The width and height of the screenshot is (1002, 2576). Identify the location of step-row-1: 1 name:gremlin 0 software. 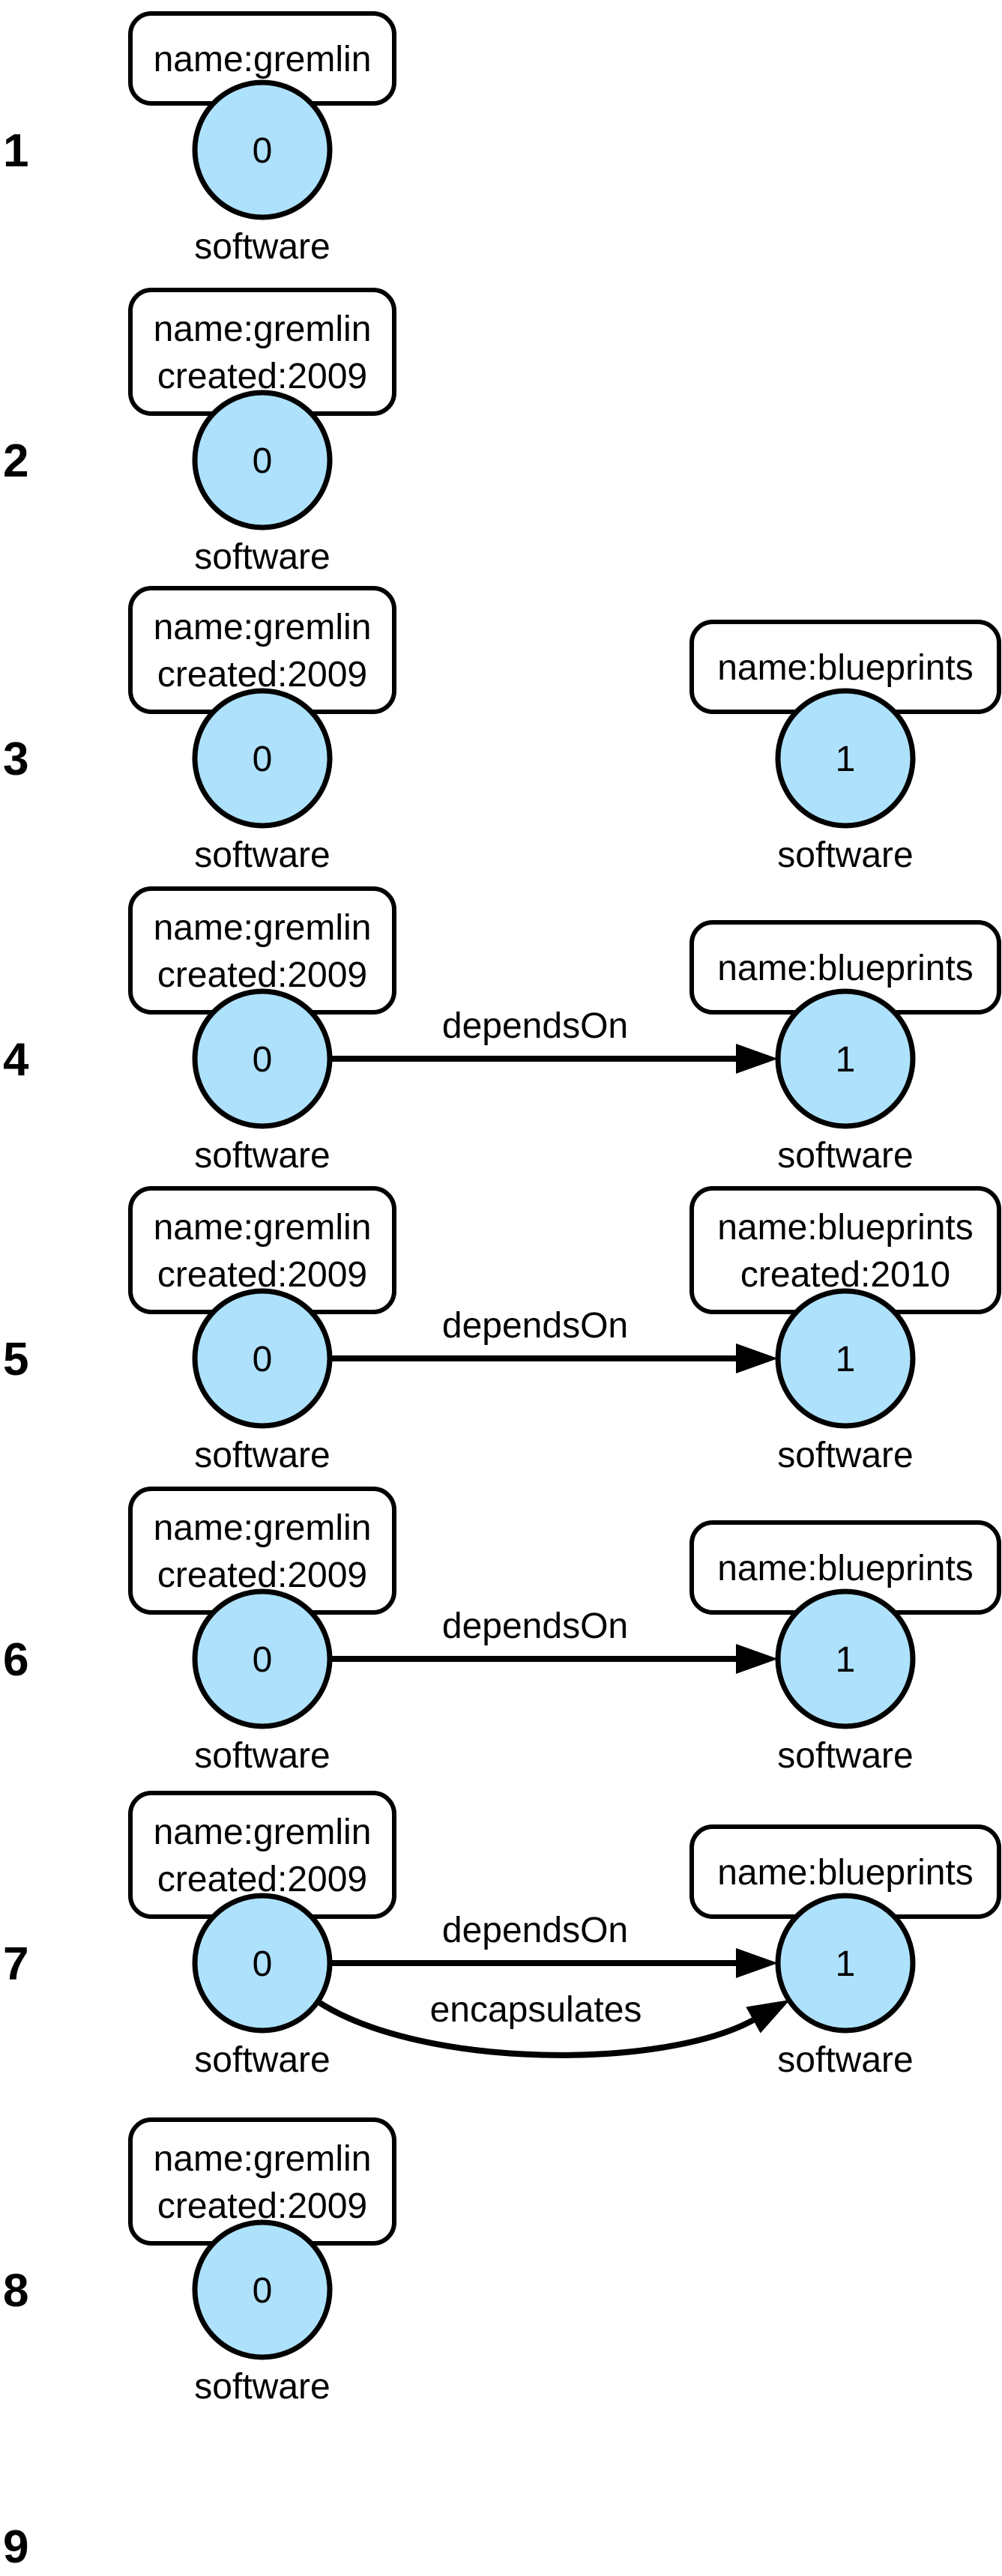
(200, 139).